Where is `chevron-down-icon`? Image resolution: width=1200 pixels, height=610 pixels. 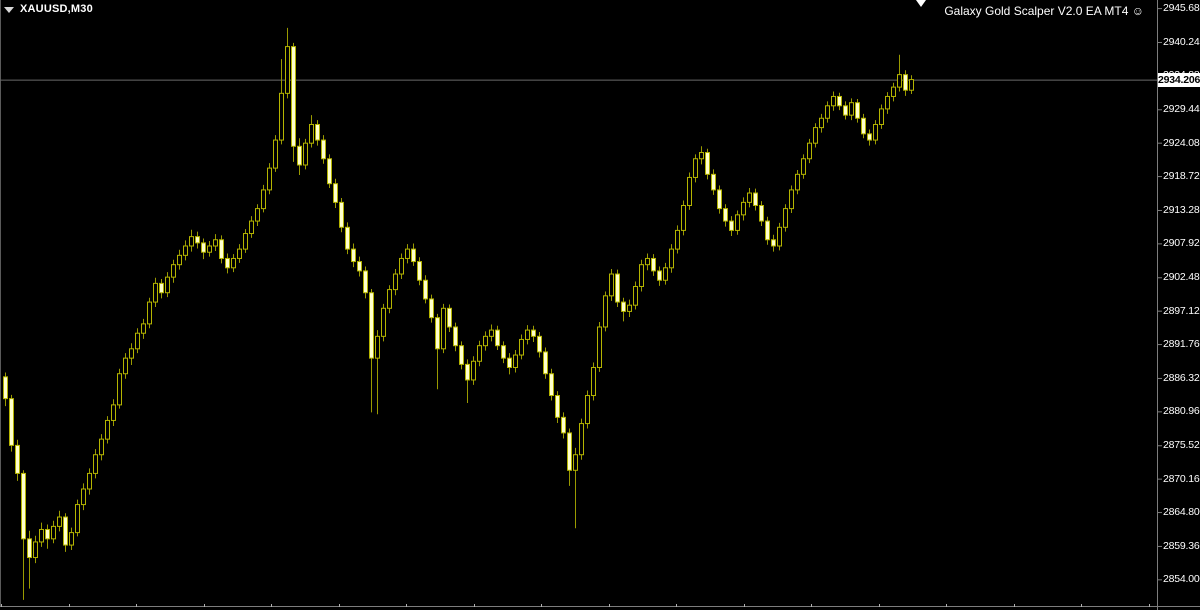
chevron-down-icon is located at coordinates (9, 9).